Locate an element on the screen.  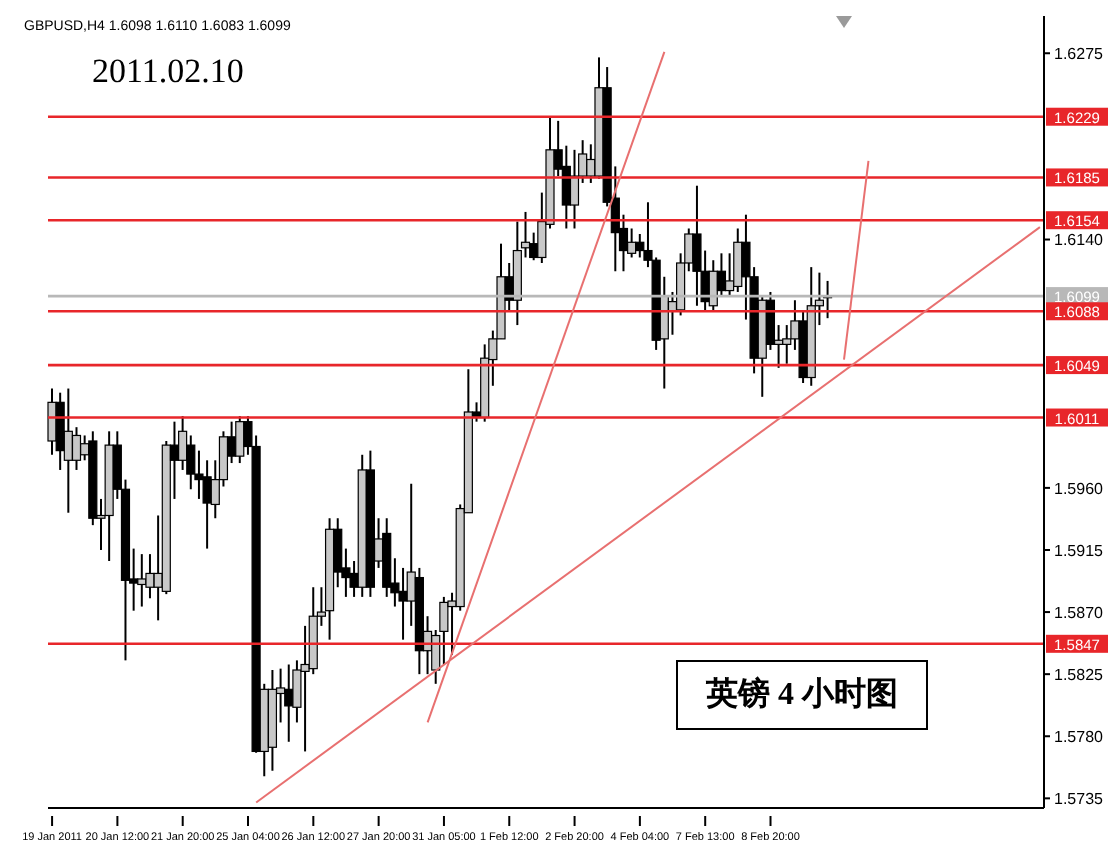
y-tick-label: 1.6275 is located at coordinates (1079, 53).